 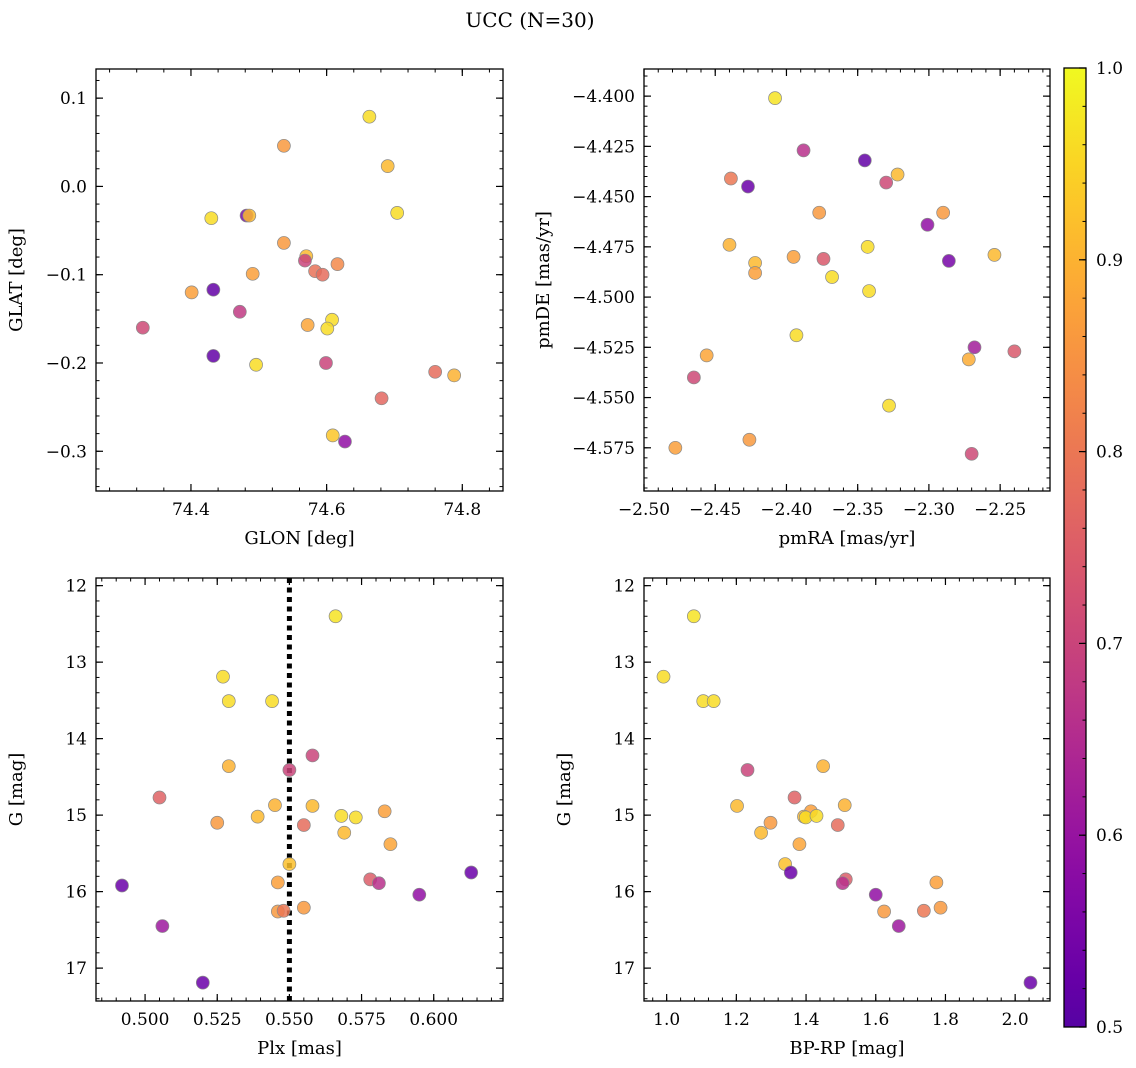 What do you see at coordinates (715, 510) in the screenshot?
I see `x-tick-label: −2.45` at bounding box center [715, 510].